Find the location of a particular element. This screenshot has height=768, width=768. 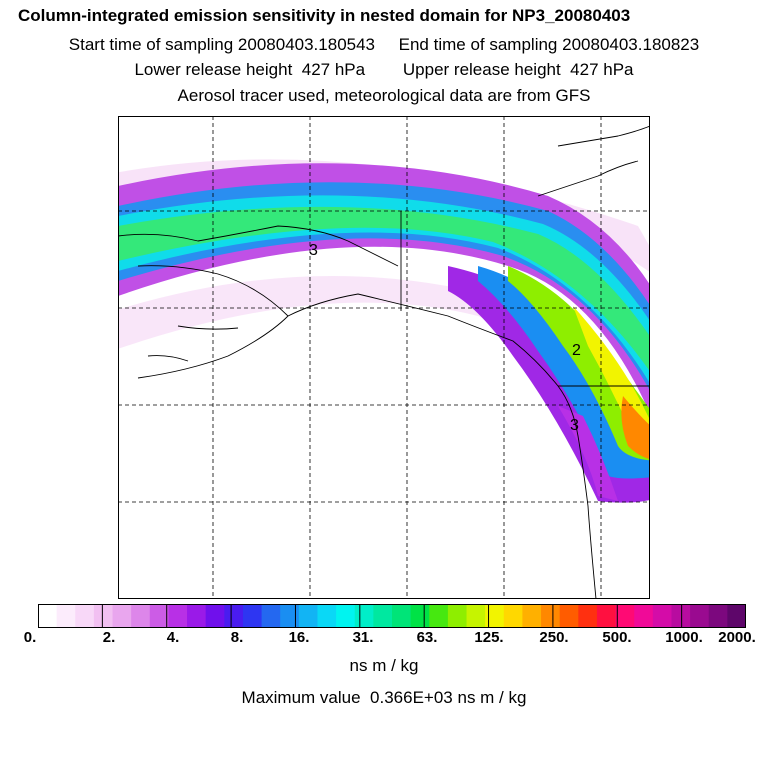

contour-label-3: 3 is located at coordinates (574, 425).